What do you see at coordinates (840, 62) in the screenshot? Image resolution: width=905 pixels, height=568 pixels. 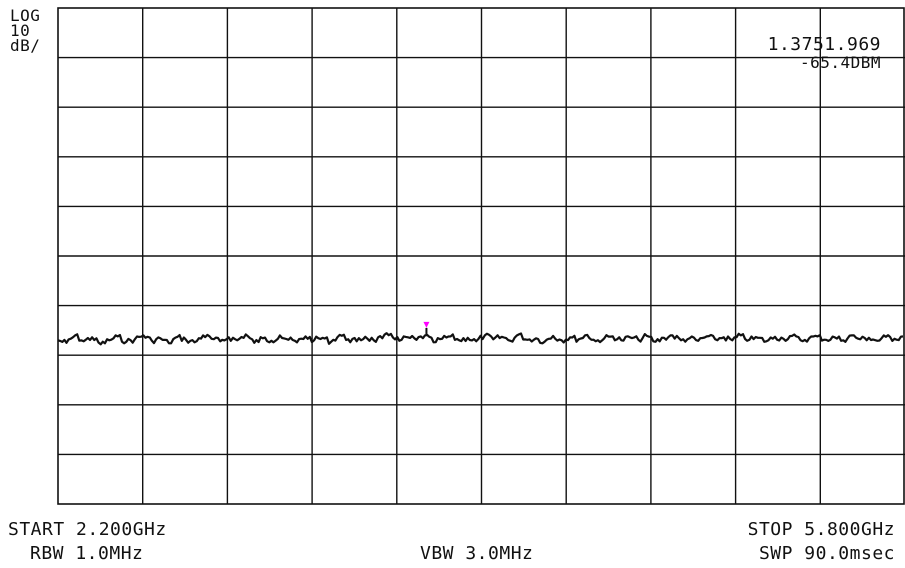 I see `marker-level-readout: -65.4DBM` at bounding box center [840, 62].